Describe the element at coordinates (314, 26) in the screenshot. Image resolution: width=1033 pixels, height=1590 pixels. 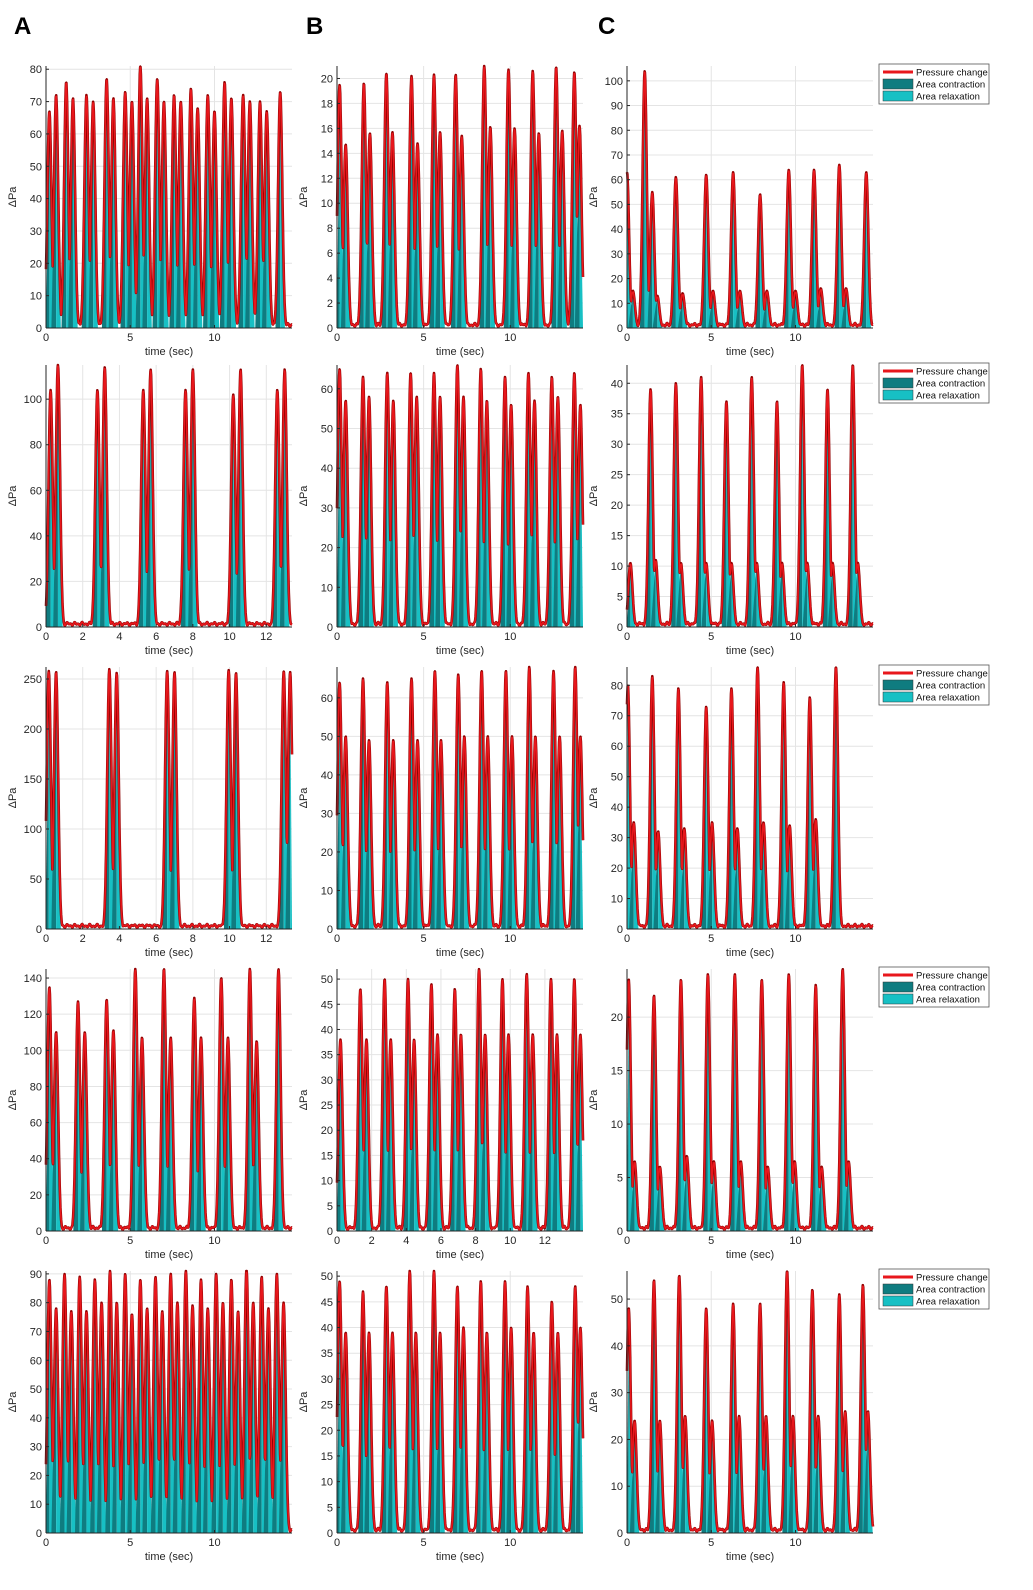
I see `column-label-b: B` at that location.